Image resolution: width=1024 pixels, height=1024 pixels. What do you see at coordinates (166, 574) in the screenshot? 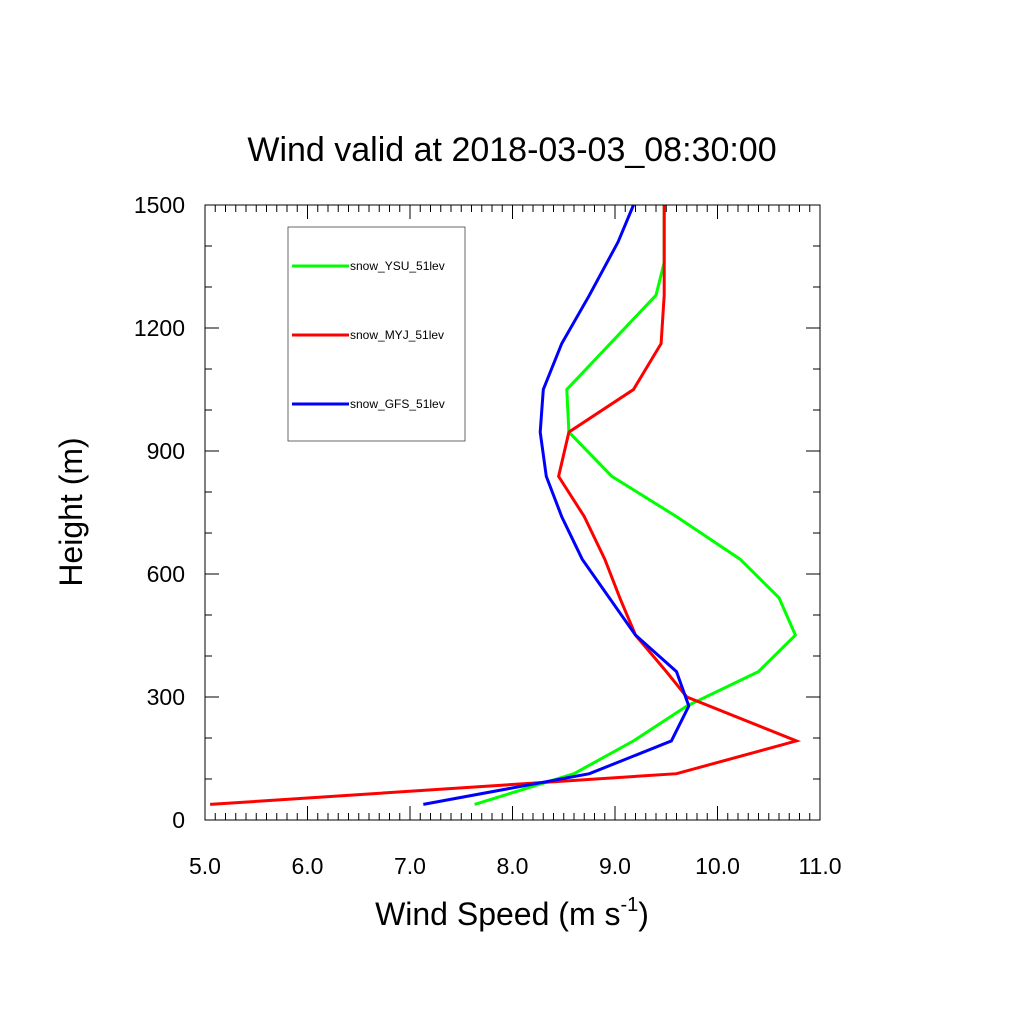
I see `y-tick-label: 600` at bounding box center [166, 574].